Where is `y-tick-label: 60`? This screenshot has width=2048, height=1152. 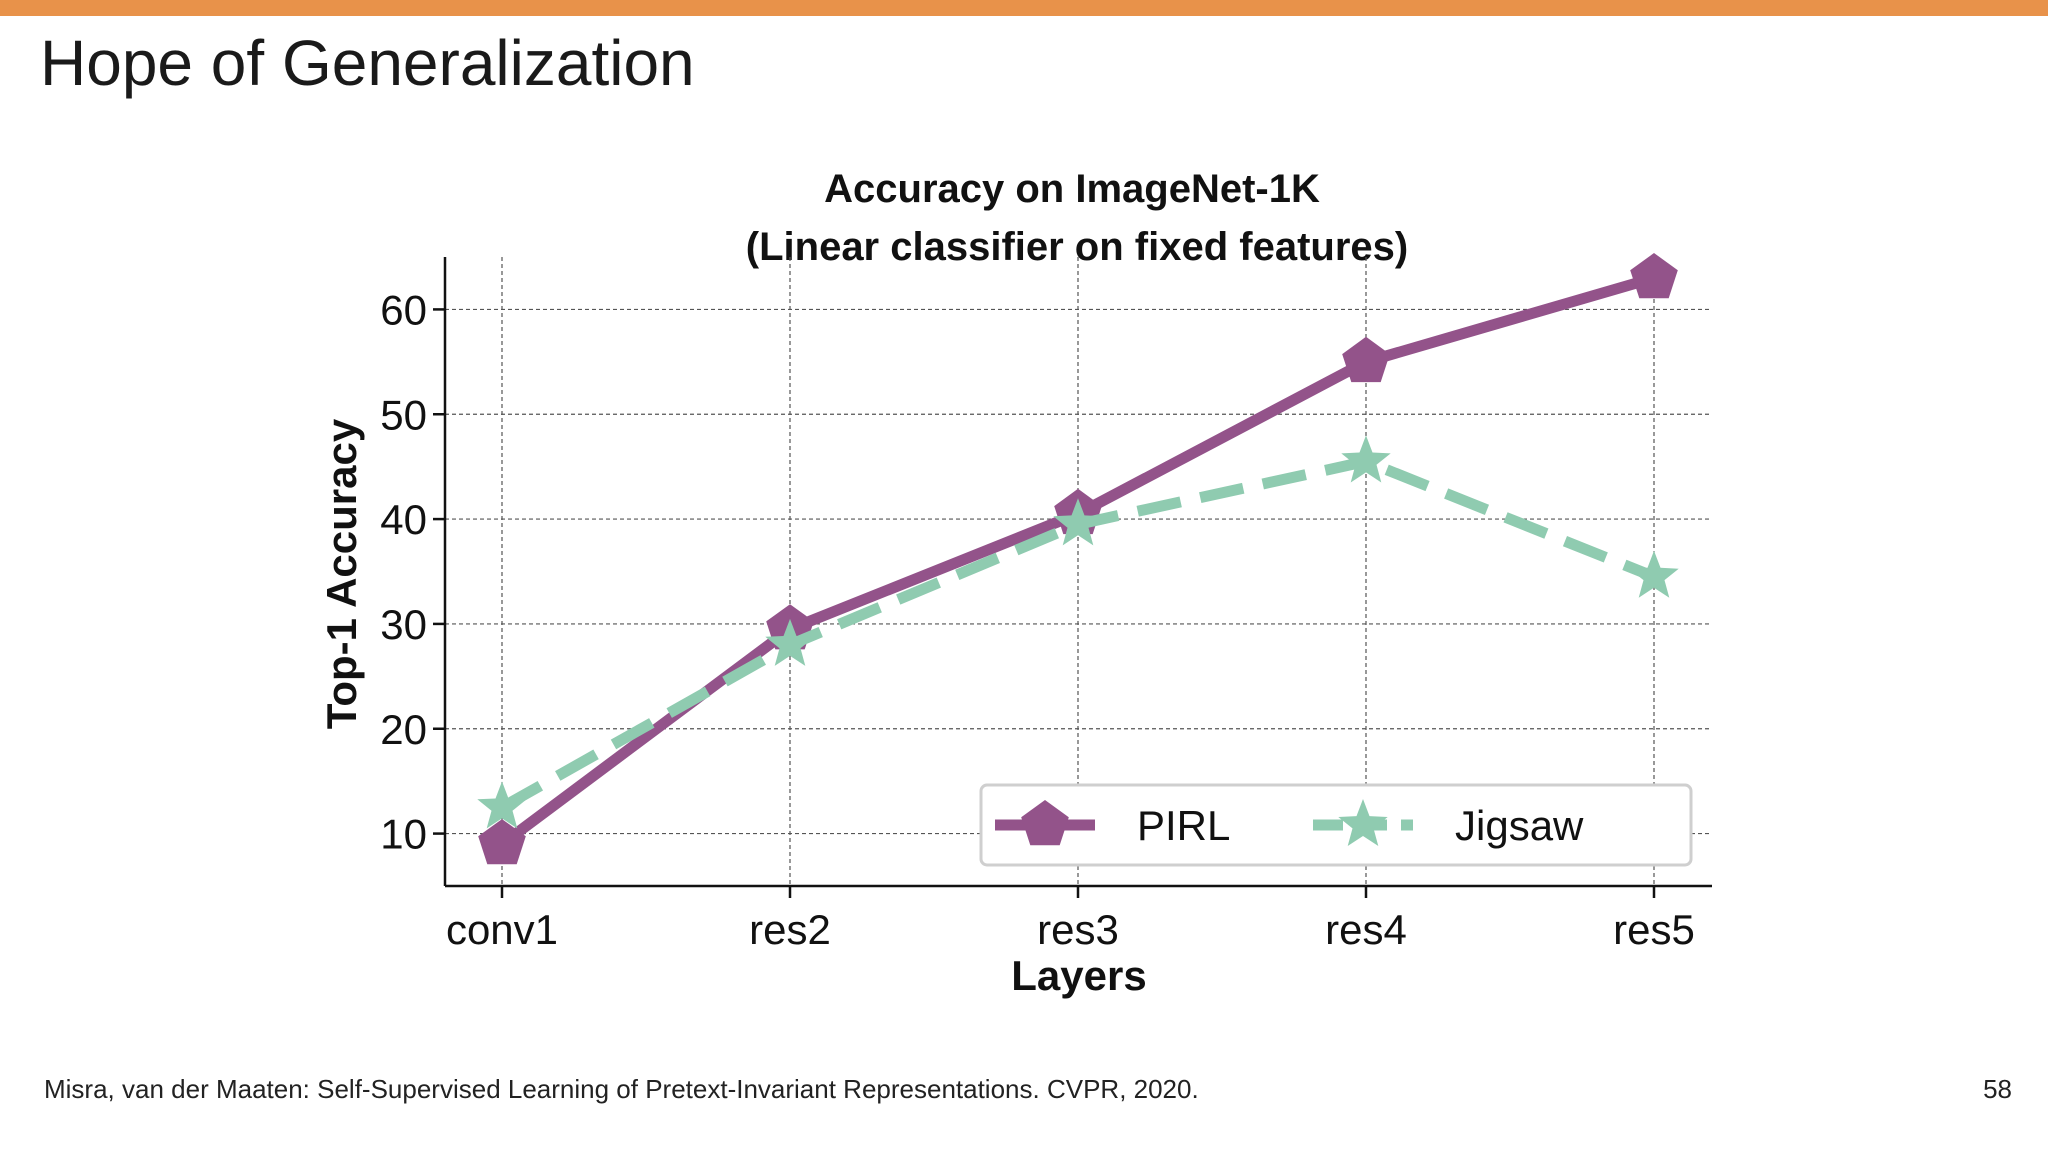 y-tick-label: 60 is located at coordinates (403, 309).